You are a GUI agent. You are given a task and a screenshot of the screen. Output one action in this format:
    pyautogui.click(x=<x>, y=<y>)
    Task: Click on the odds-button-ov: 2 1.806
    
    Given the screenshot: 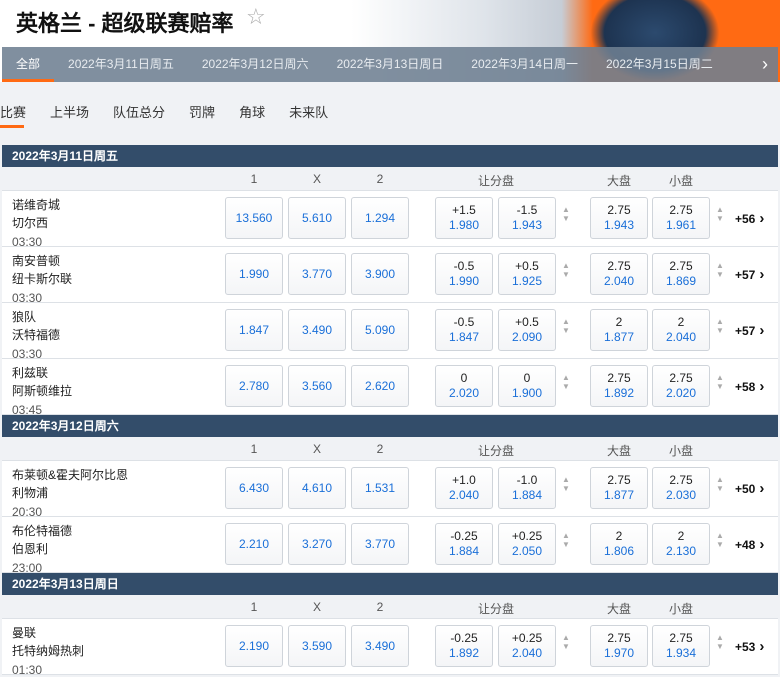 What is the action you would take?
    pyautogui.click(x=619, y=544)
    